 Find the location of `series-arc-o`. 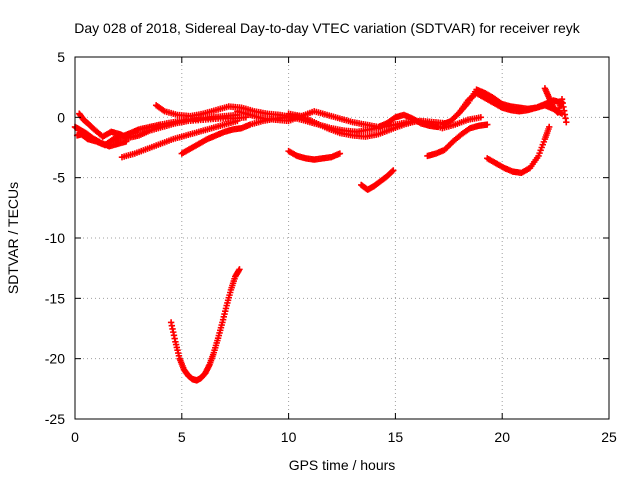

series-arc-o is located at coordinates (518, 150).